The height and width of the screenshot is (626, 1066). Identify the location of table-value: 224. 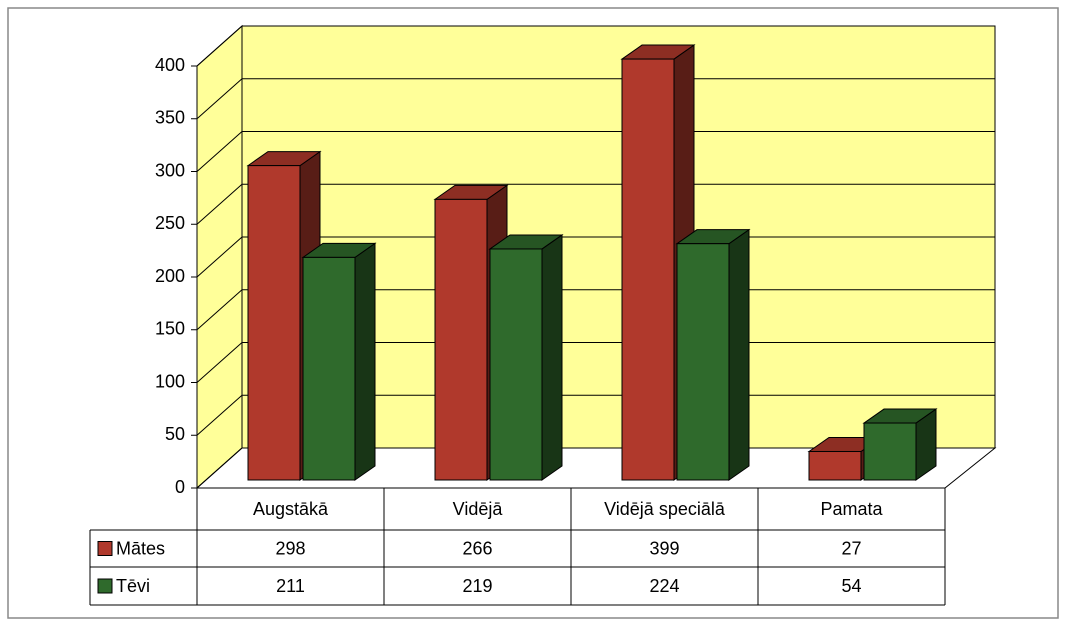
(664, 586).